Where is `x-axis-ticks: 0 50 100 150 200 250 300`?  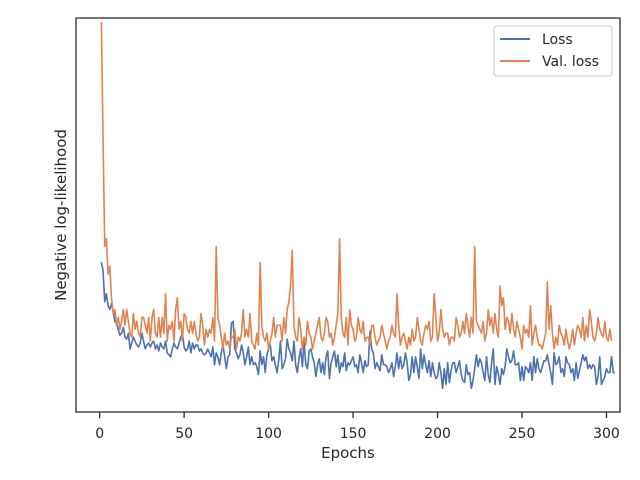 x-axis-ticks: 0 50 100 150 200 250 300 is located at coordinates (357, 427).